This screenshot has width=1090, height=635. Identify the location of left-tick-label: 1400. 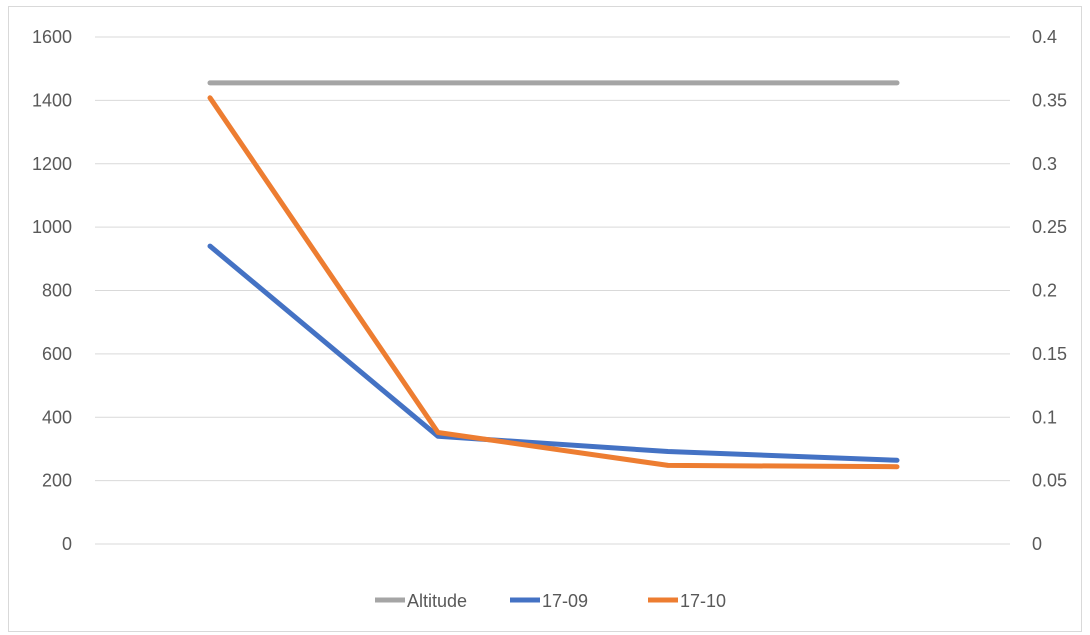
(52, 100).